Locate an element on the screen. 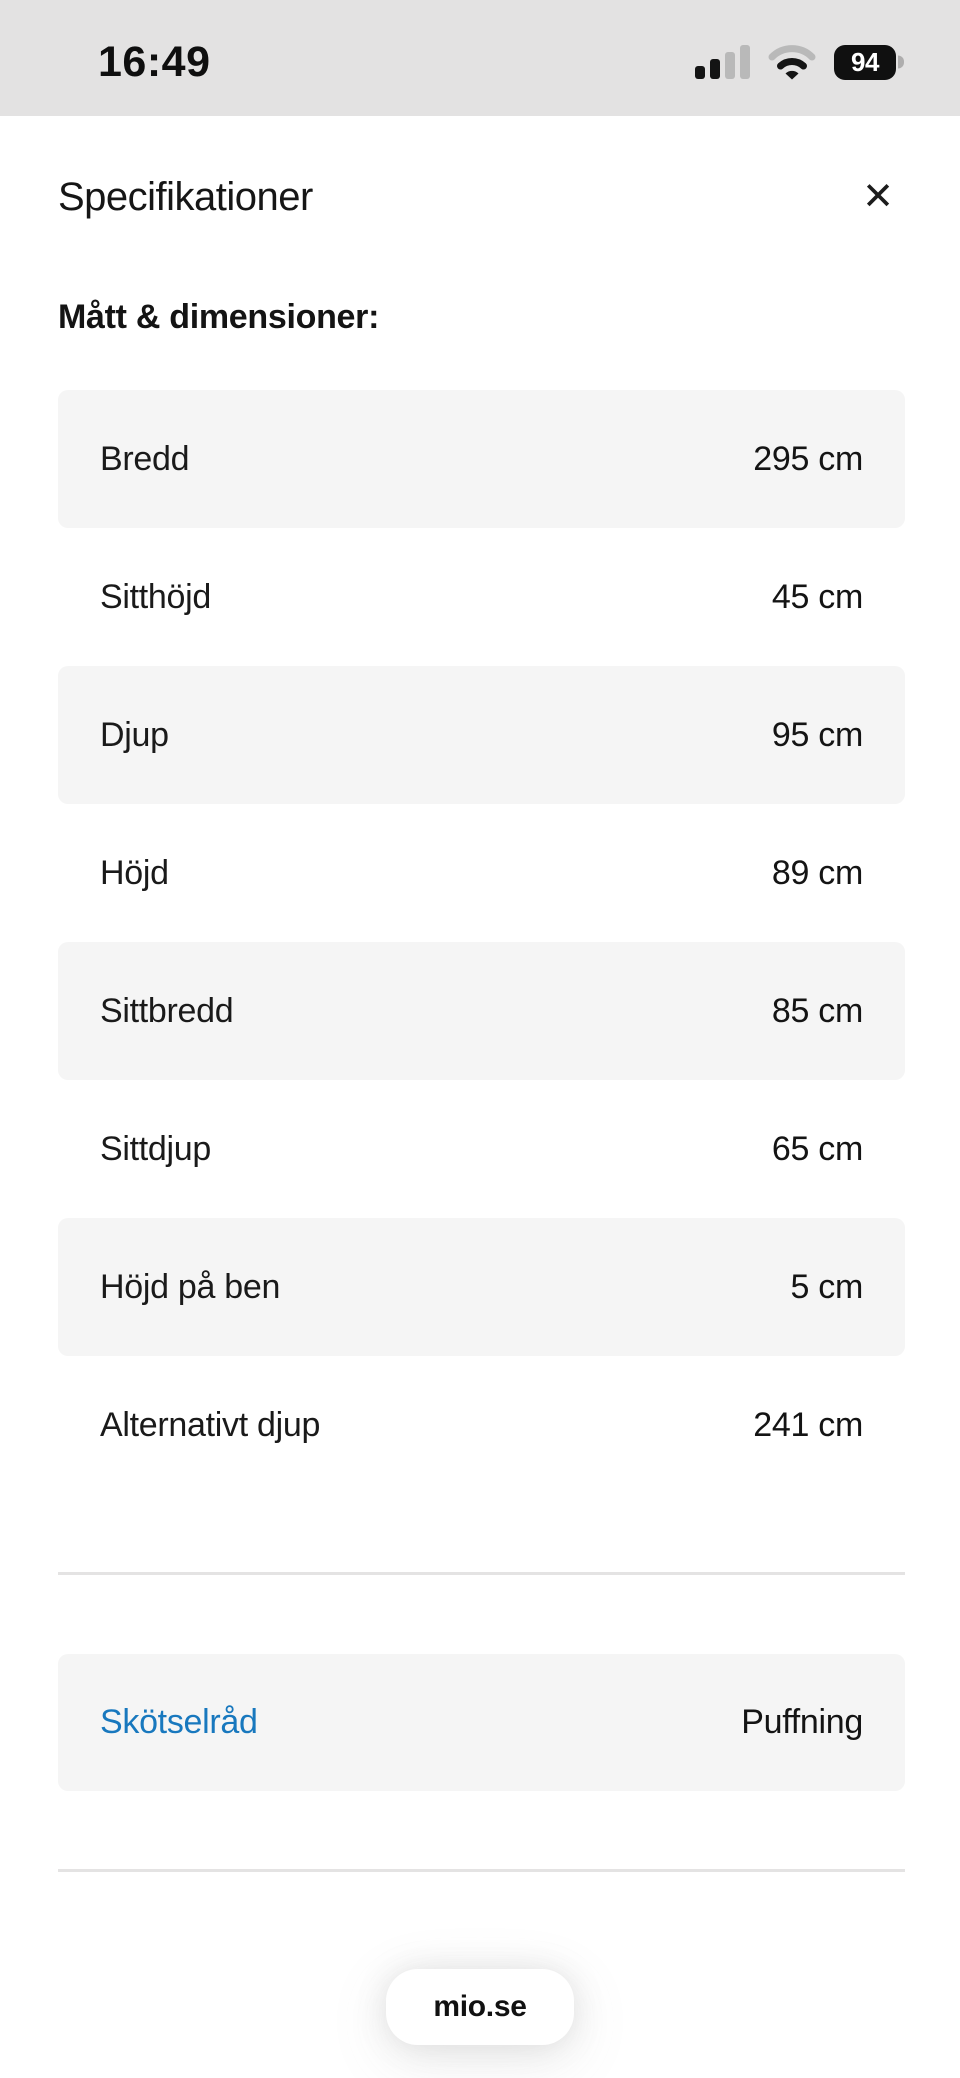  section-heading: Mått & dimensioner: is located at coordinates (219, 317).